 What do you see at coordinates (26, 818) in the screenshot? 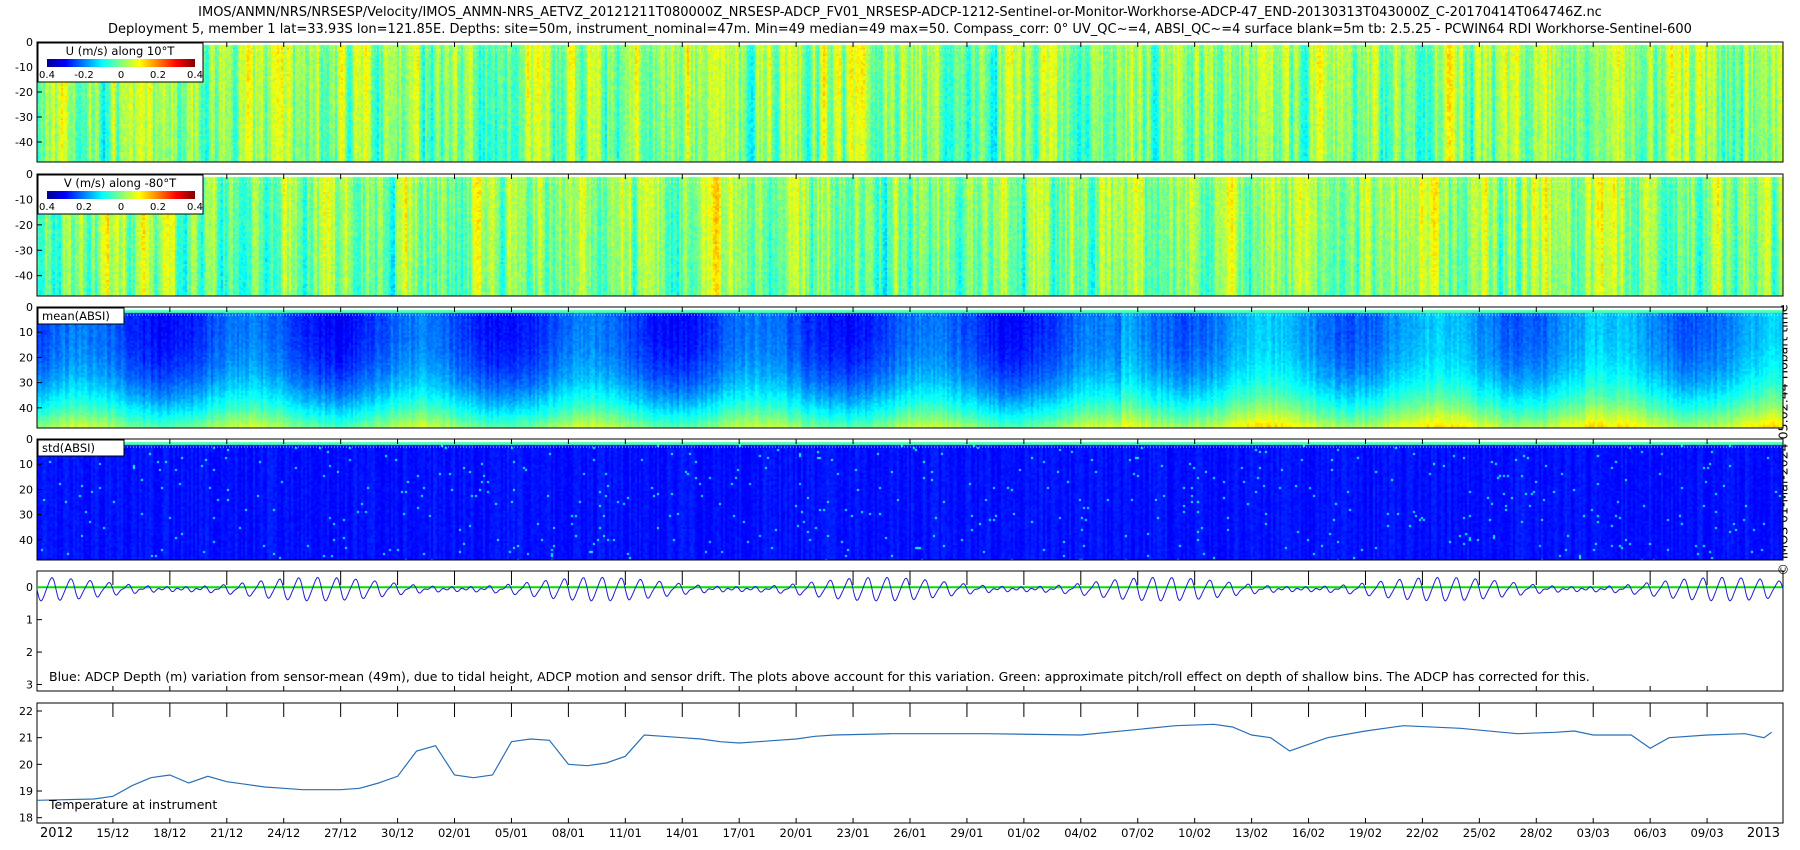
I see `y-tick-label: 18` at bounding box center [26, 818].